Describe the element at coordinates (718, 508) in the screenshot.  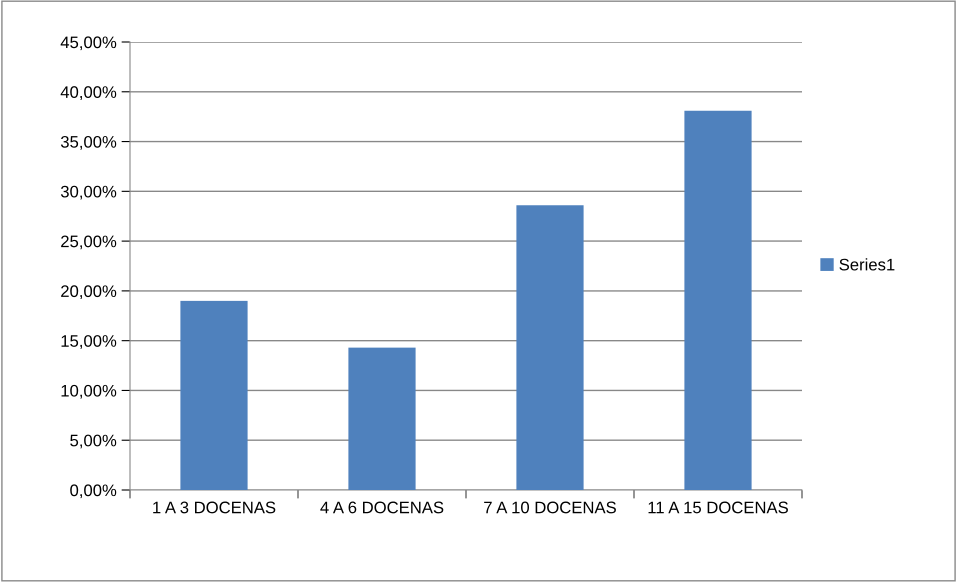
I see `x-tick-label: 11 A 15 DOCENAS` at that location.